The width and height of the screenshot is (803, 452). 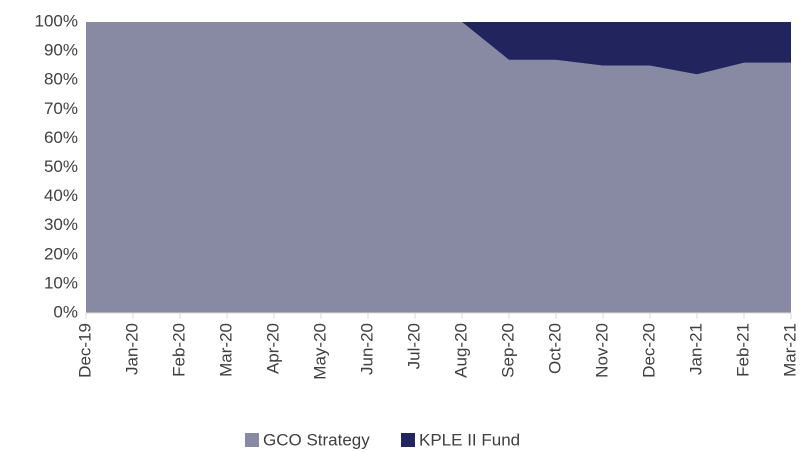 I want to click on x-tick-label: Jan-21, so click(x=695, y=349).